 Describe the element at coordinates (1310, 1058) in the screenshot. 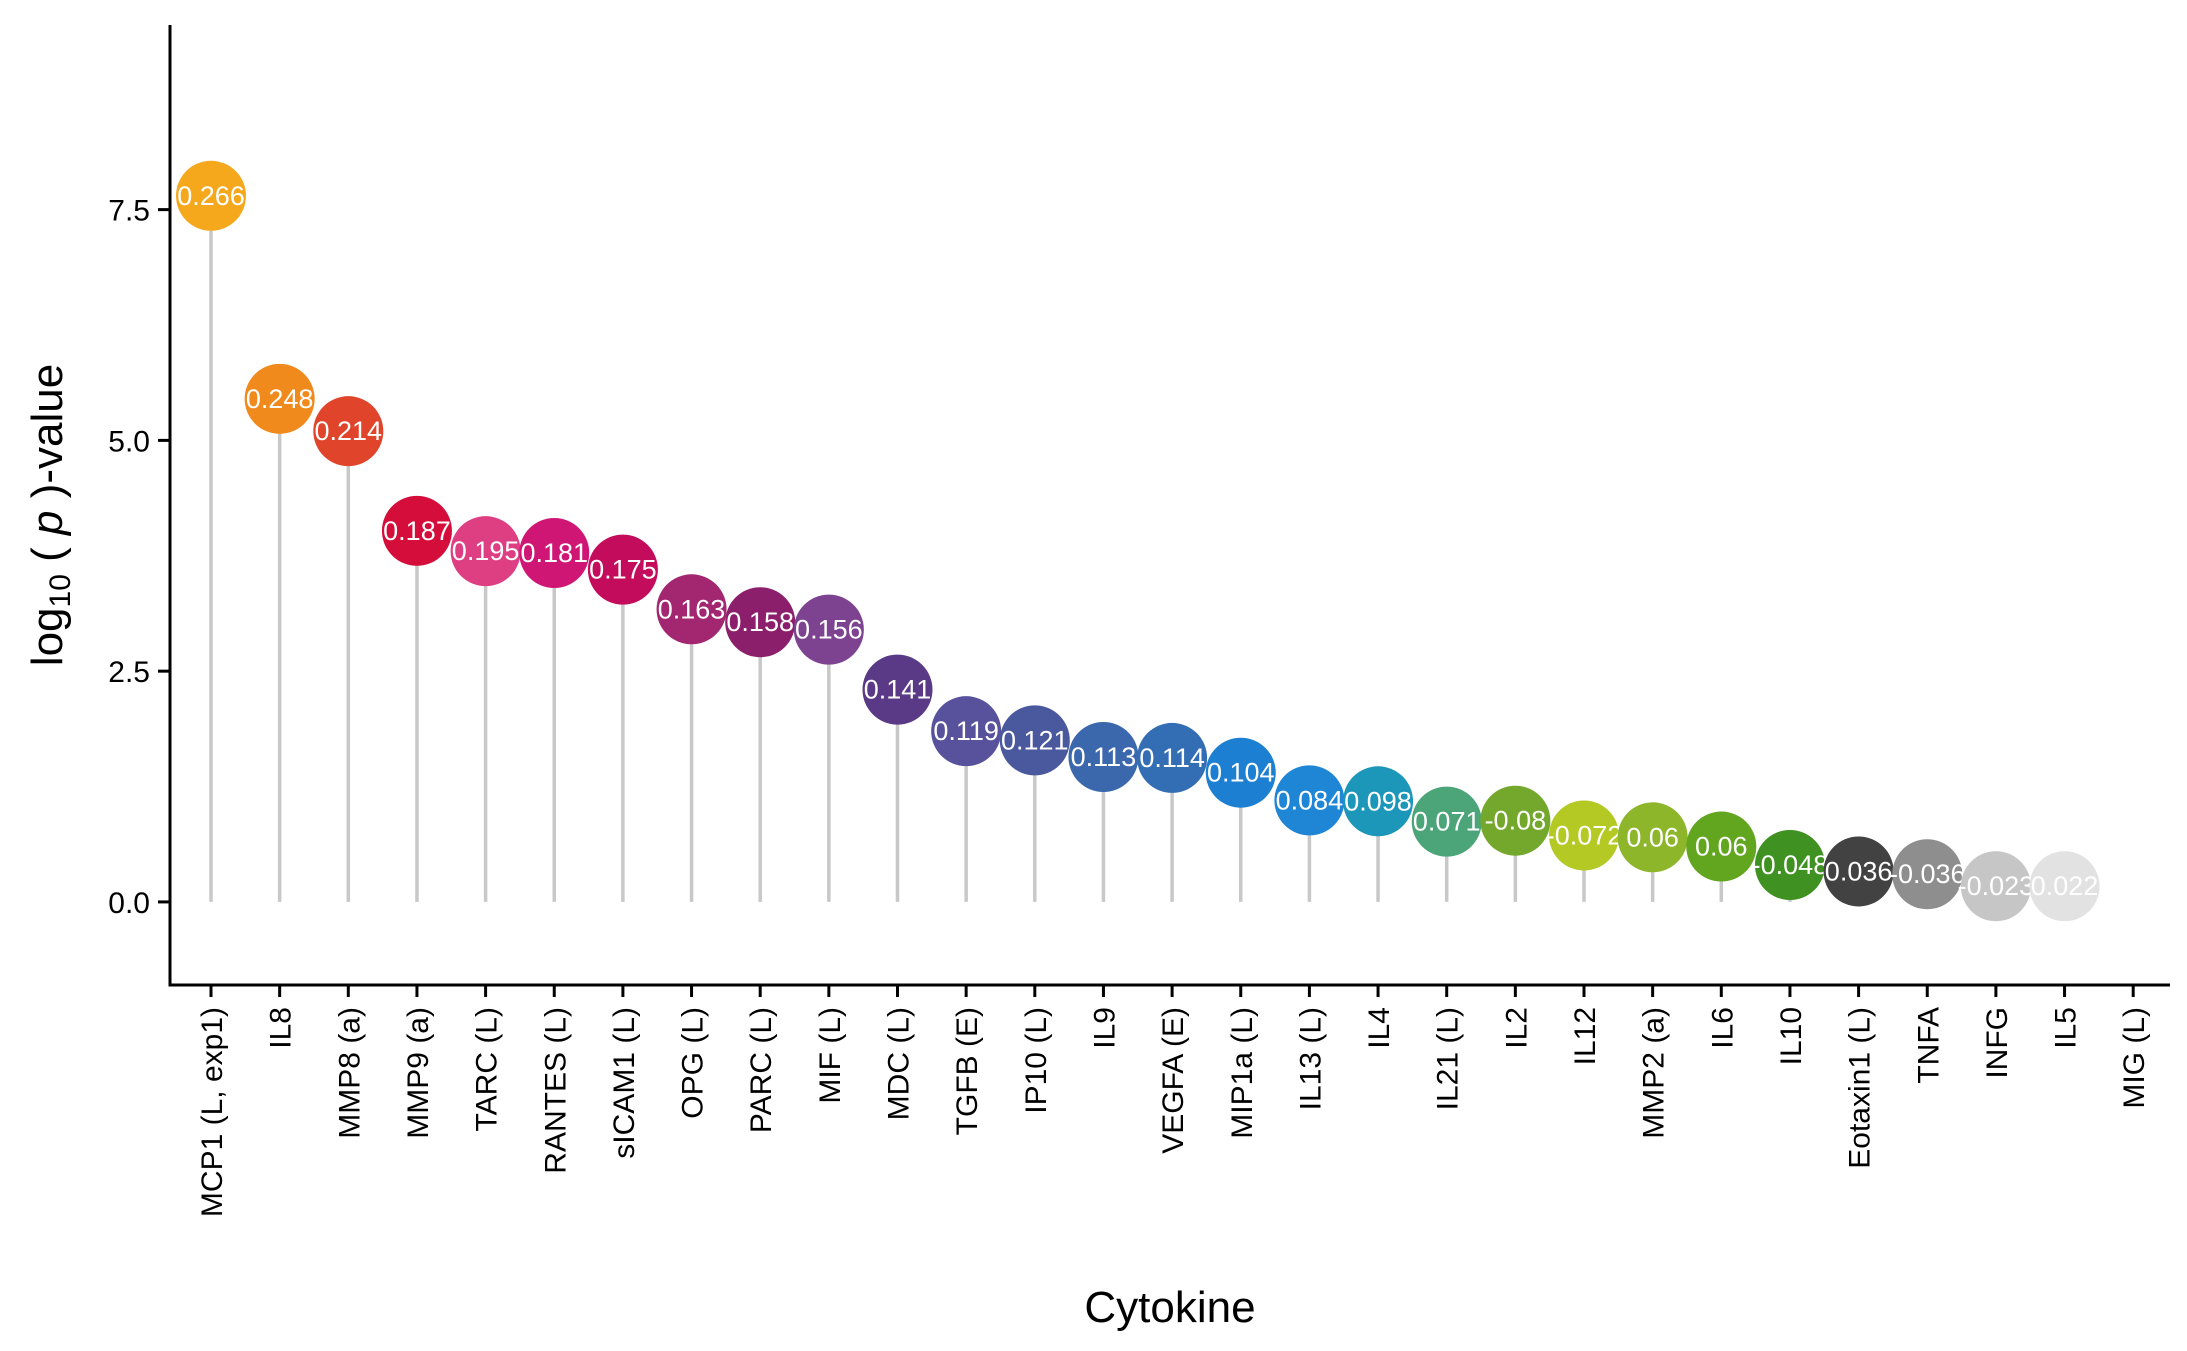

I see `x-tick-label: IL13 (L)` at that location.